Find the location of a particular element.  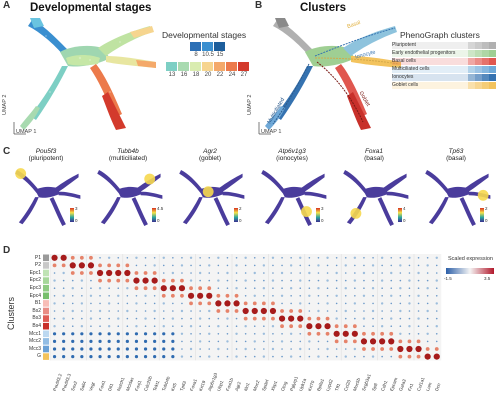

column-label: Dll1 is located at coordinates (110, 388).